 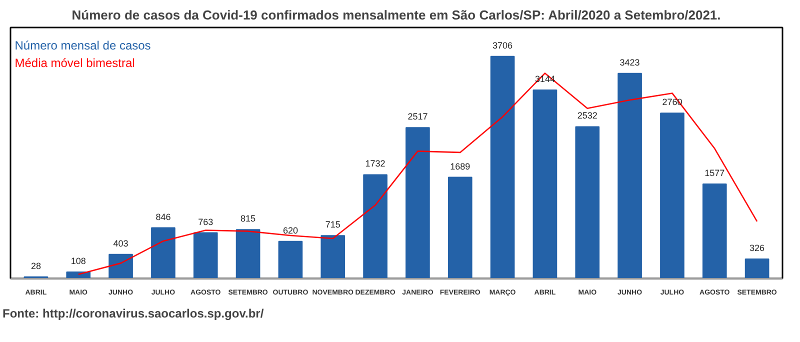 What do you see at coordinates (133, 313) in the screenshot?
I see `source-note: Fonte: http://coronavirus.saocarlos.sp.gov.br/` at bounding box center [133, 313].